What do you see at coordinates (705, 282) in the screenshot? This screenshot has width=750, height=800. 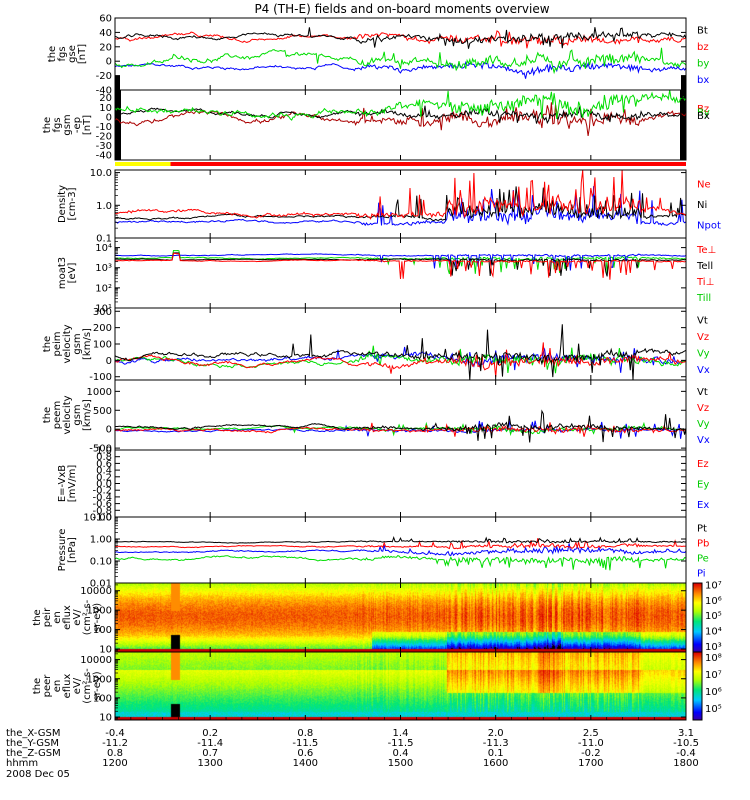 I see `legend-temp-2: Ti⊥` at bounding box center [705, 282].